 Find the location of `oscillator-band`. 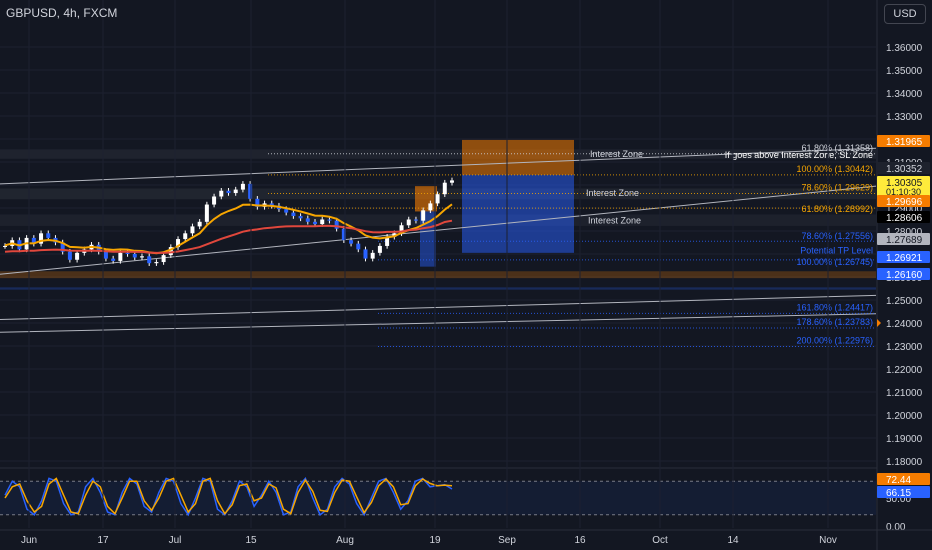

oscillator-band is located at coordinates (438, 498).